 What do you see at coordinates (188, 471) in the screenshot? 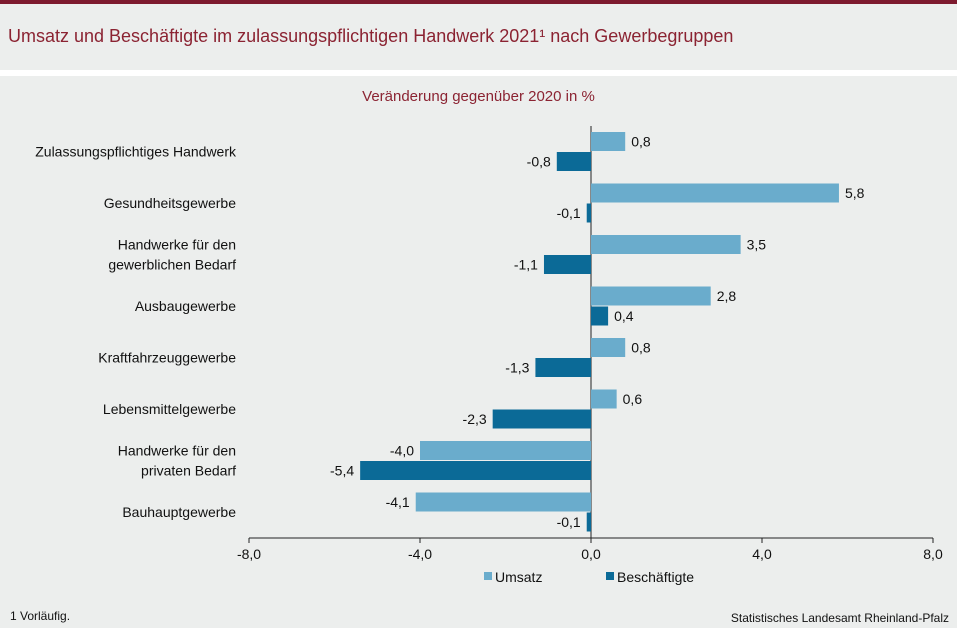
I see `category-label: privaten Bedarf` at bounding box center [188, 471].